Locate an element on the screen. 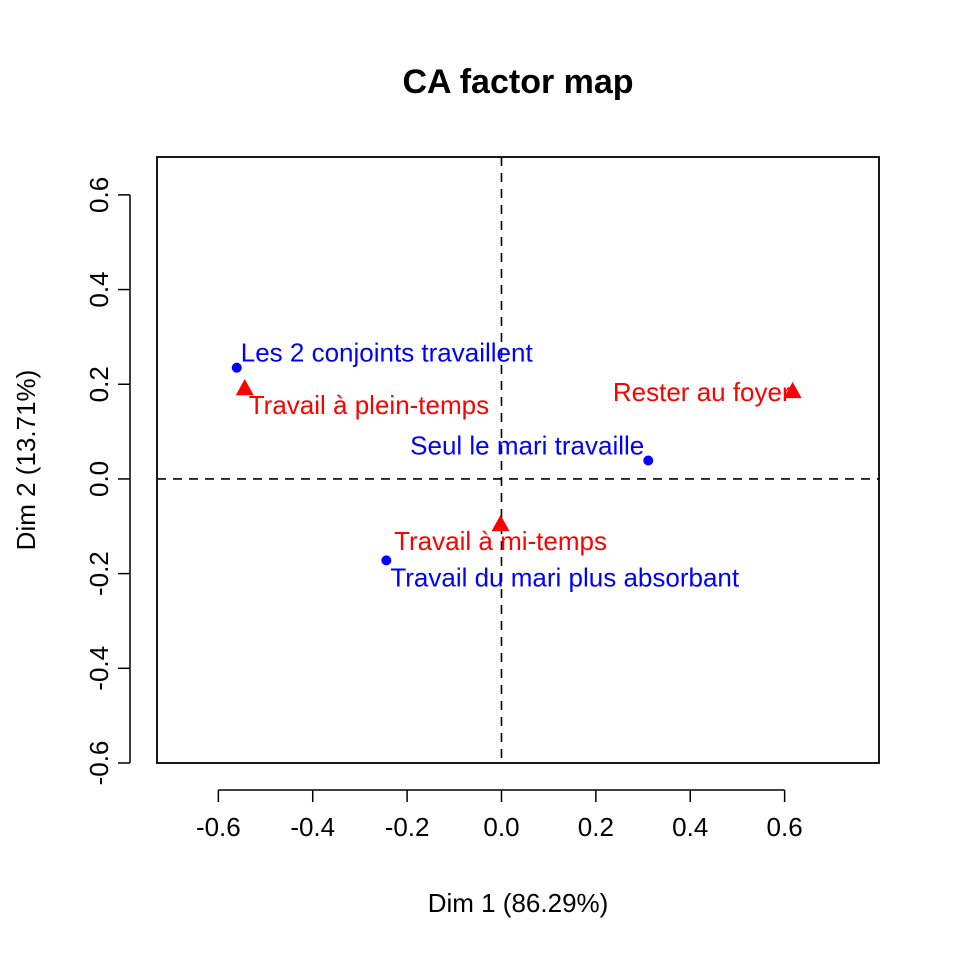 The image size is (960, 960). y-tick-label: 0.4 is located at coordinates (99, 289).